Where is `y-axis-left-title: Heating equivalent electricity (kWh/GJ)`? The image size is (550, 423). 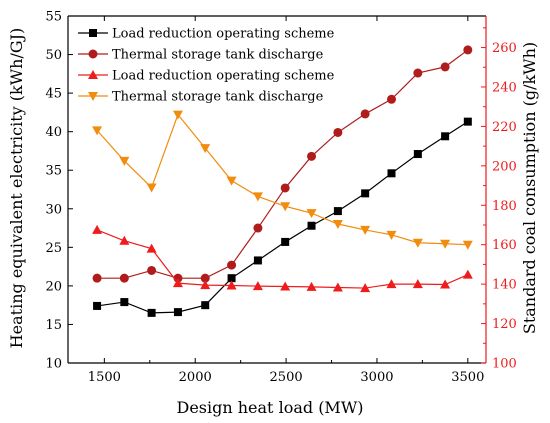
y-axis-left-title: Heating equivalent electricity (kWh/GJ) is located at coordinates (16, 188).